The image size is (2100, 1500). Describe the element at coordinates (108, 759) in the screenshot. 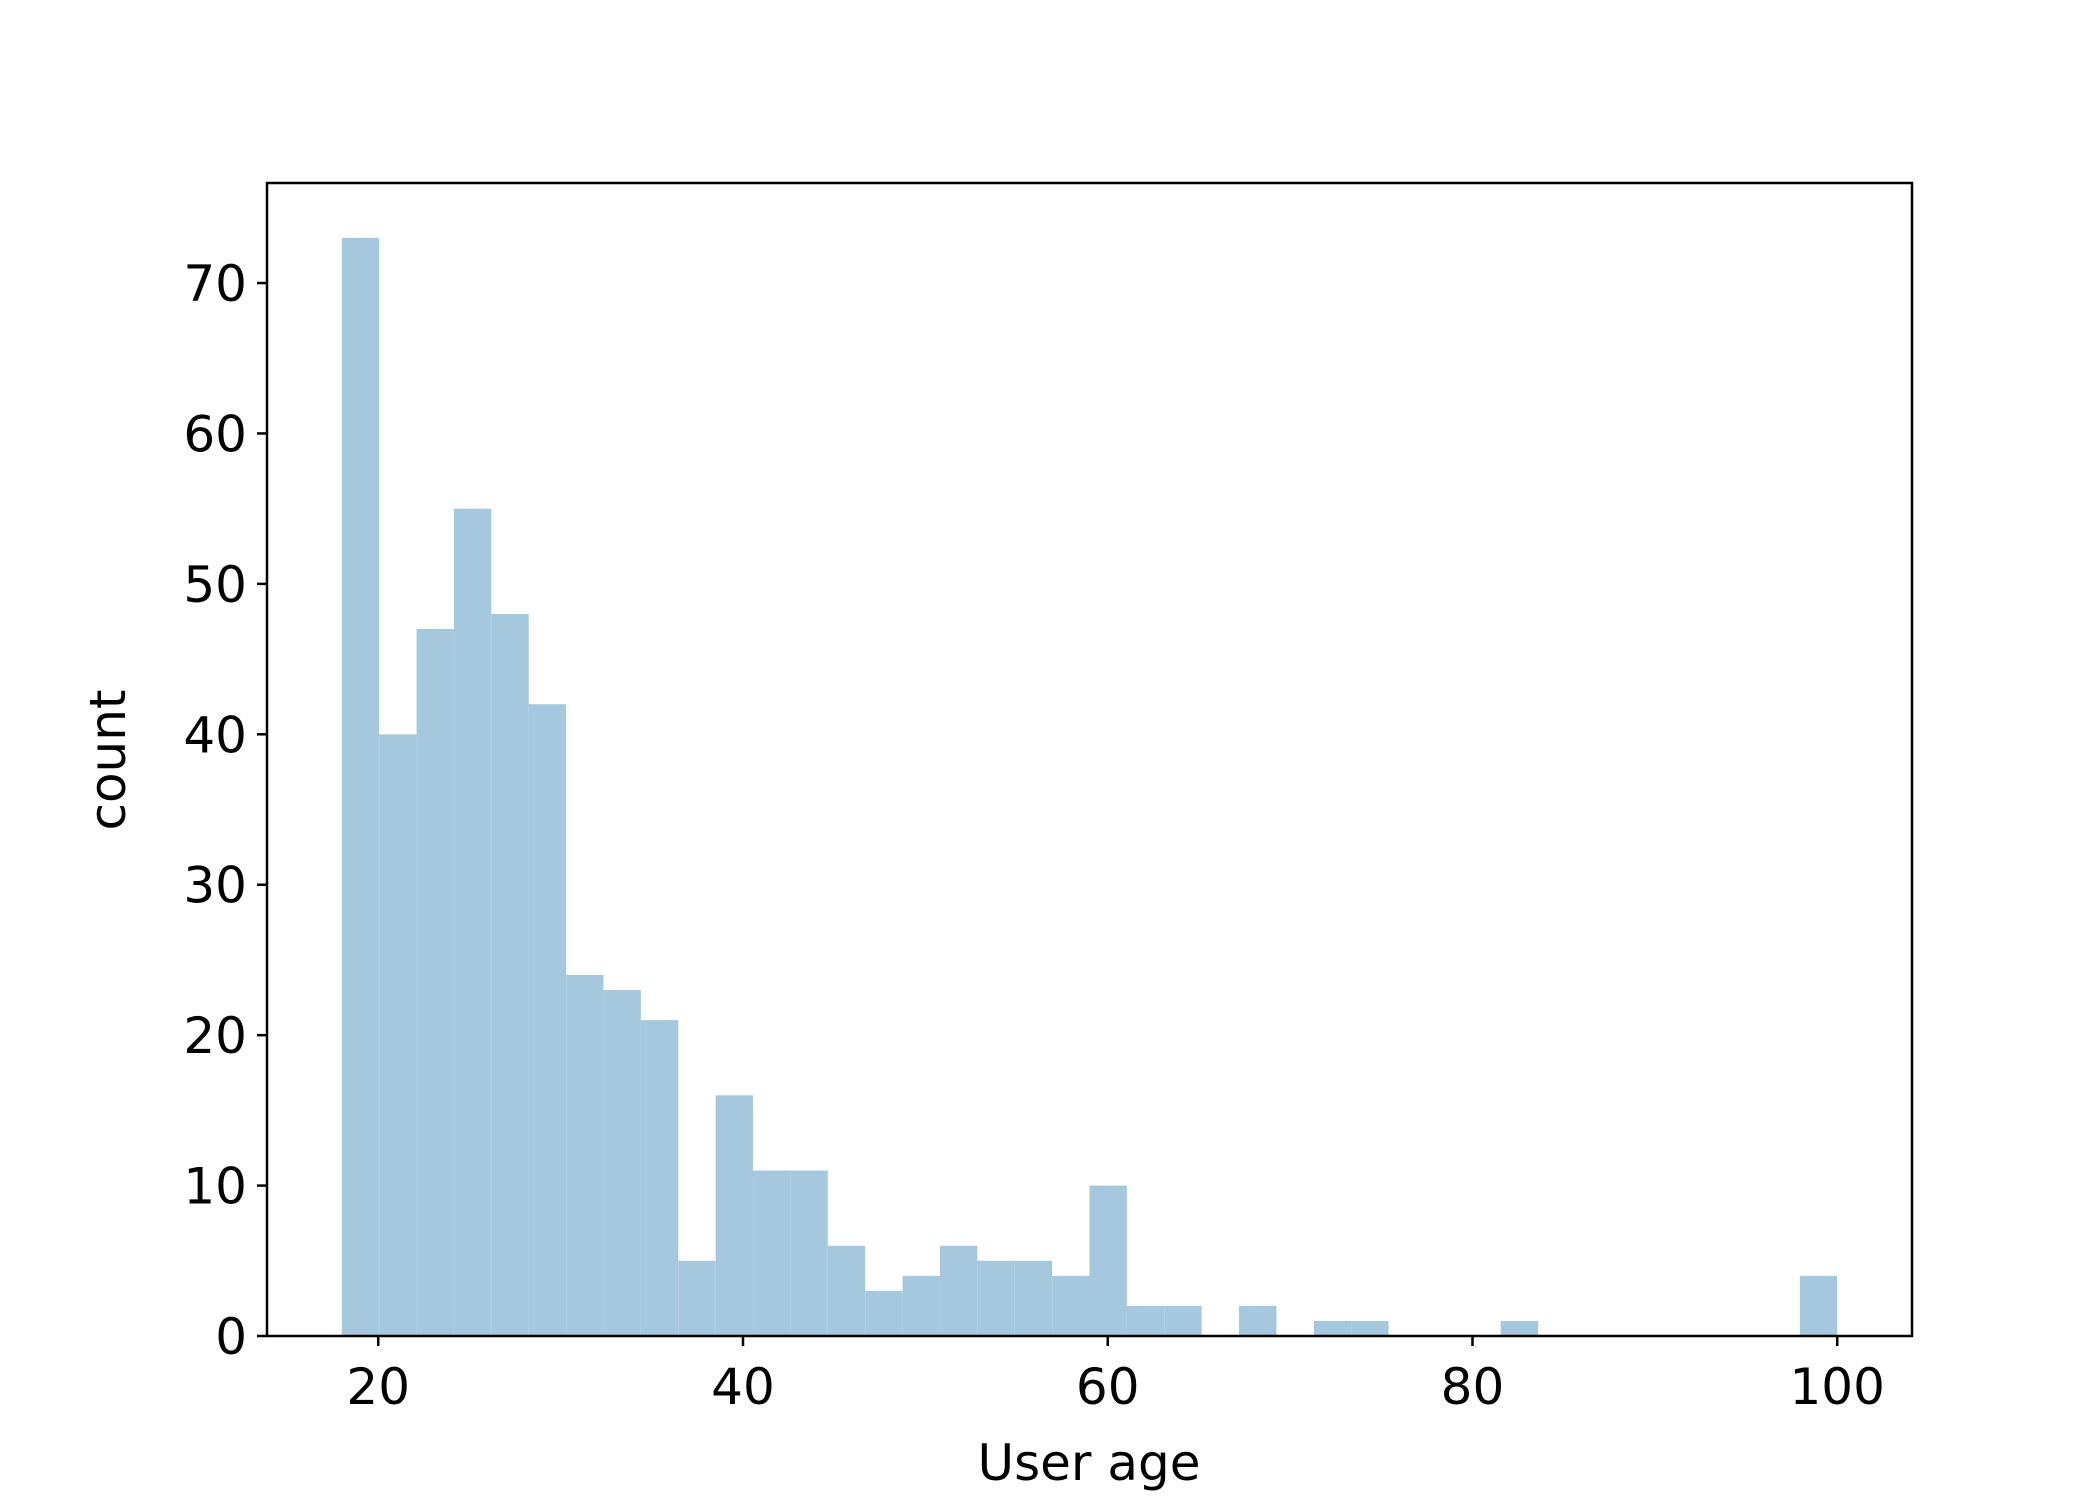

I see `y-axis-label: count` at that location.